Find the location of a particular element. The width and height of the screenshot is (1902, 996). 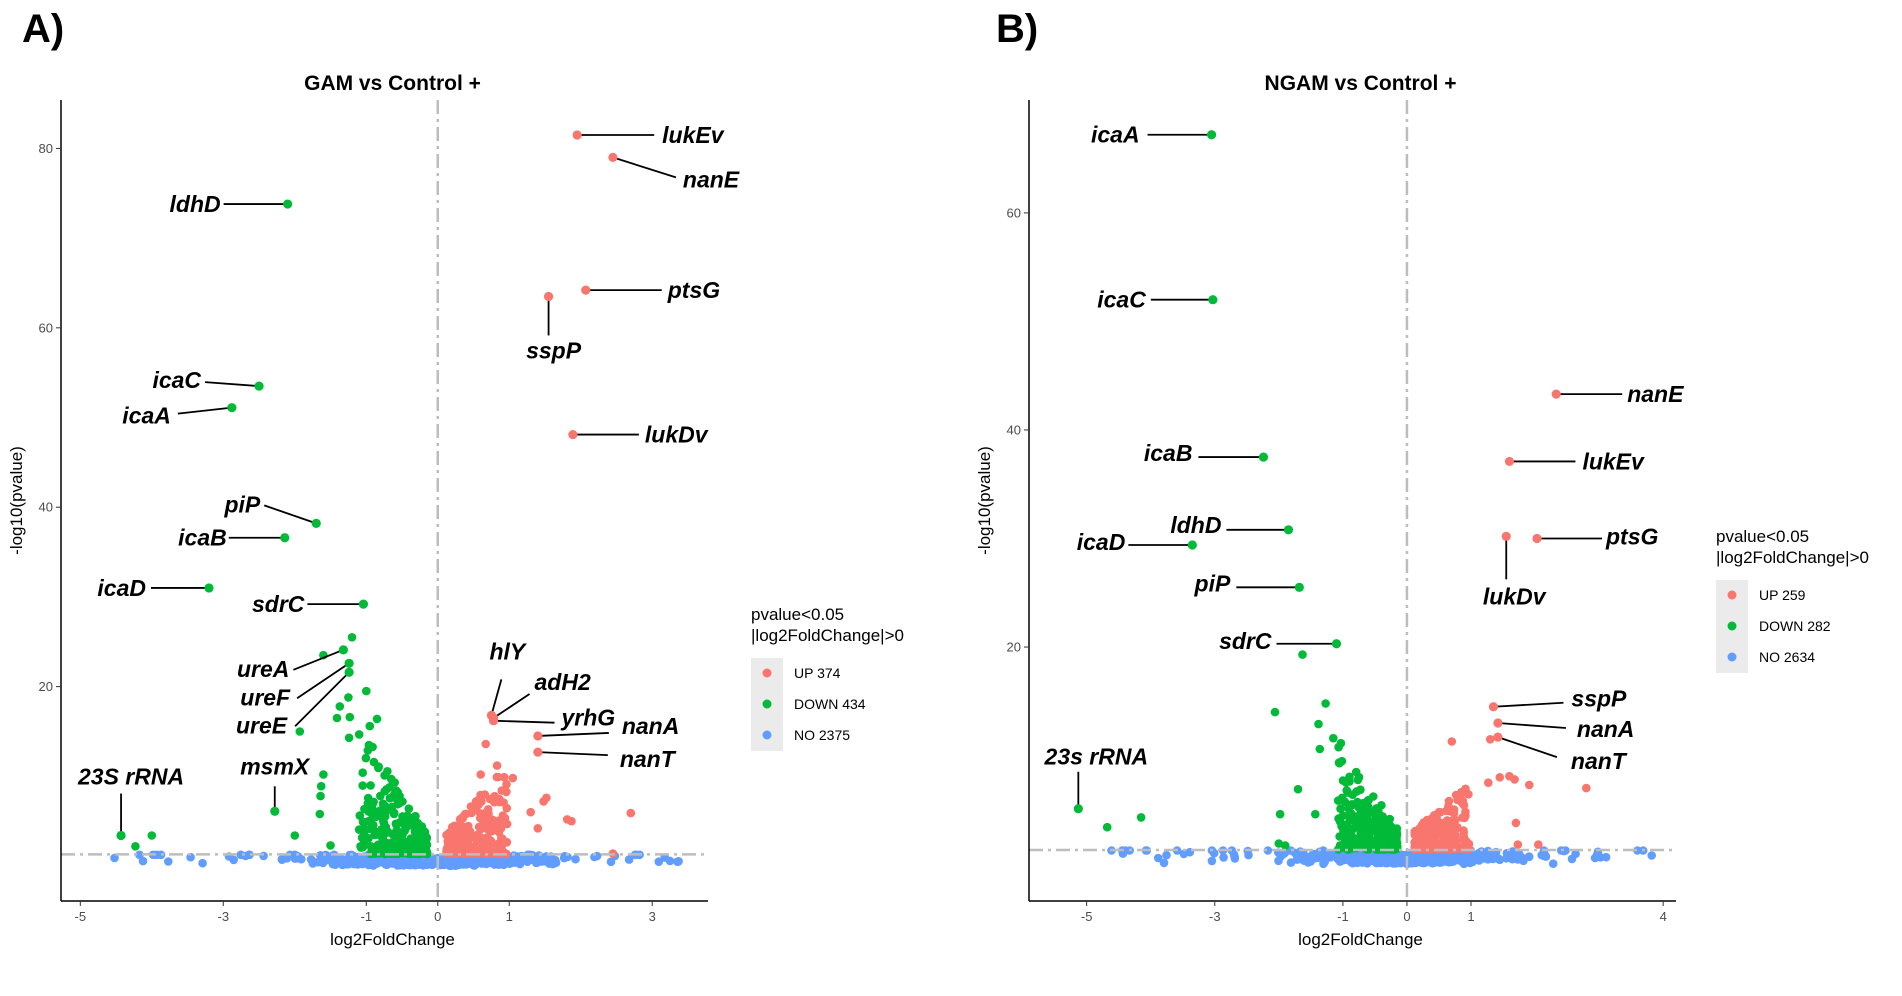

plot-title: NGAM vs Control + is located at coordinates (1361, 83).